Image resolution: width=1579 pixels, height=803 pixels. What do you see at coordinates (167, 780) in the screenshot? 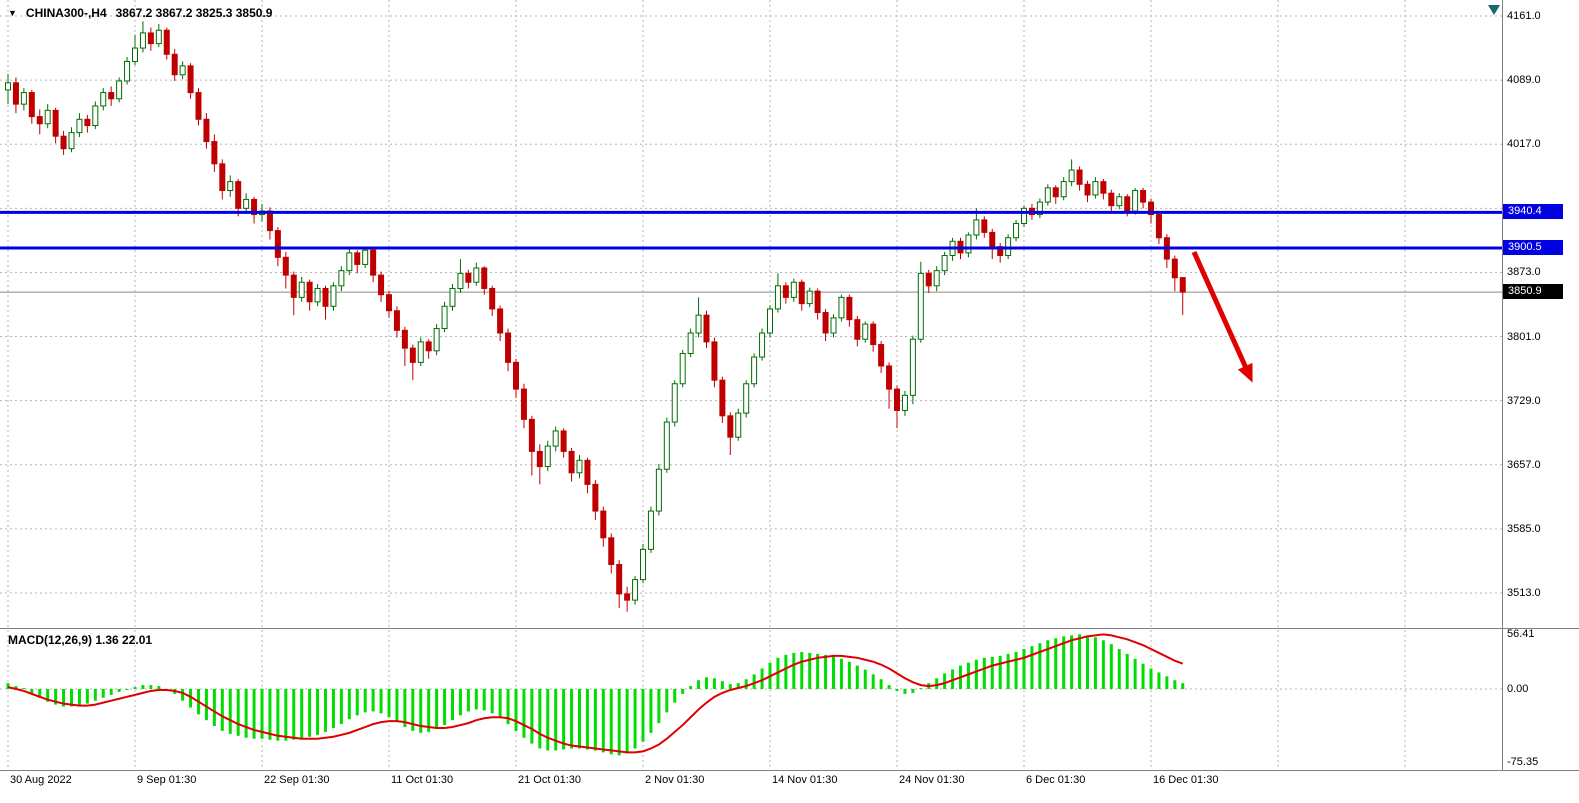
I see `time-axis-label: 9 Sep 01:30` at bounding box center [167, 780].